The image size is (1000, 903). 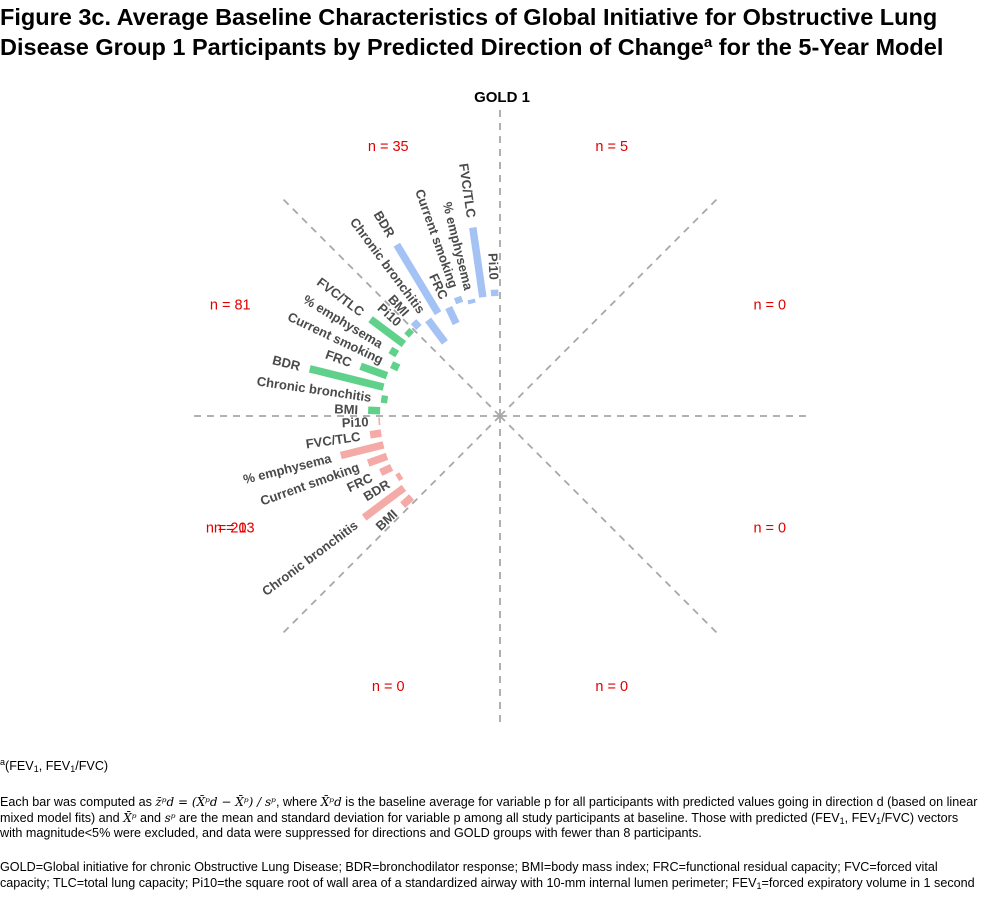 I want to click on method-formula-2: X̄ᵖd, so click(x=331, y=802).